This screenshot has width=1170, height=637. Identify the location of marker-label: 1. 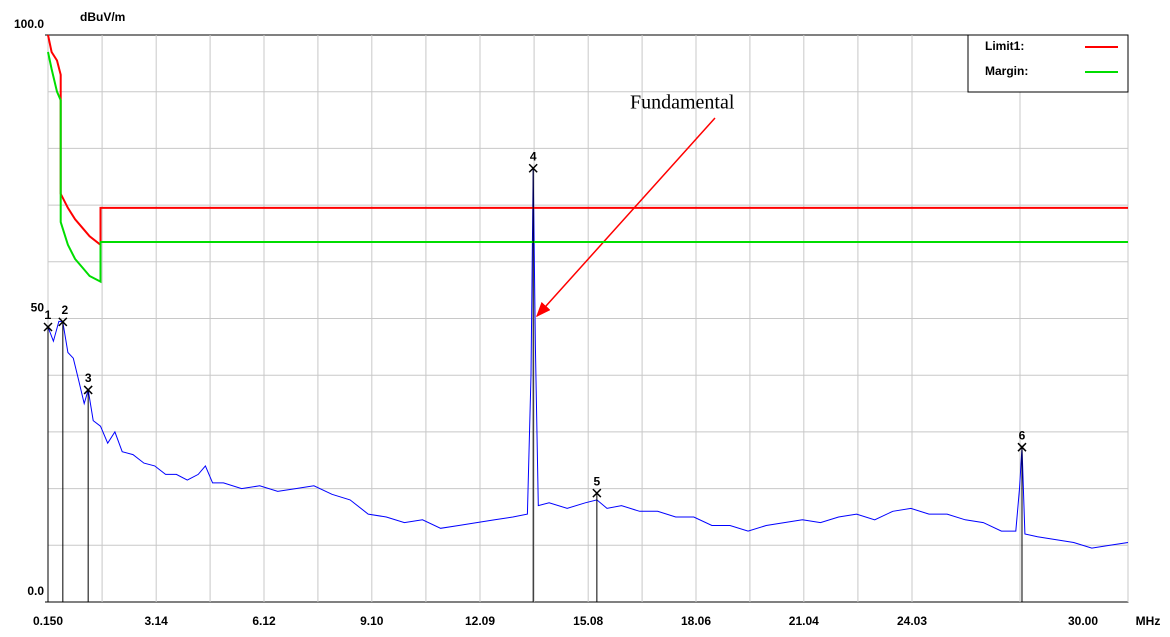
(48, 315).